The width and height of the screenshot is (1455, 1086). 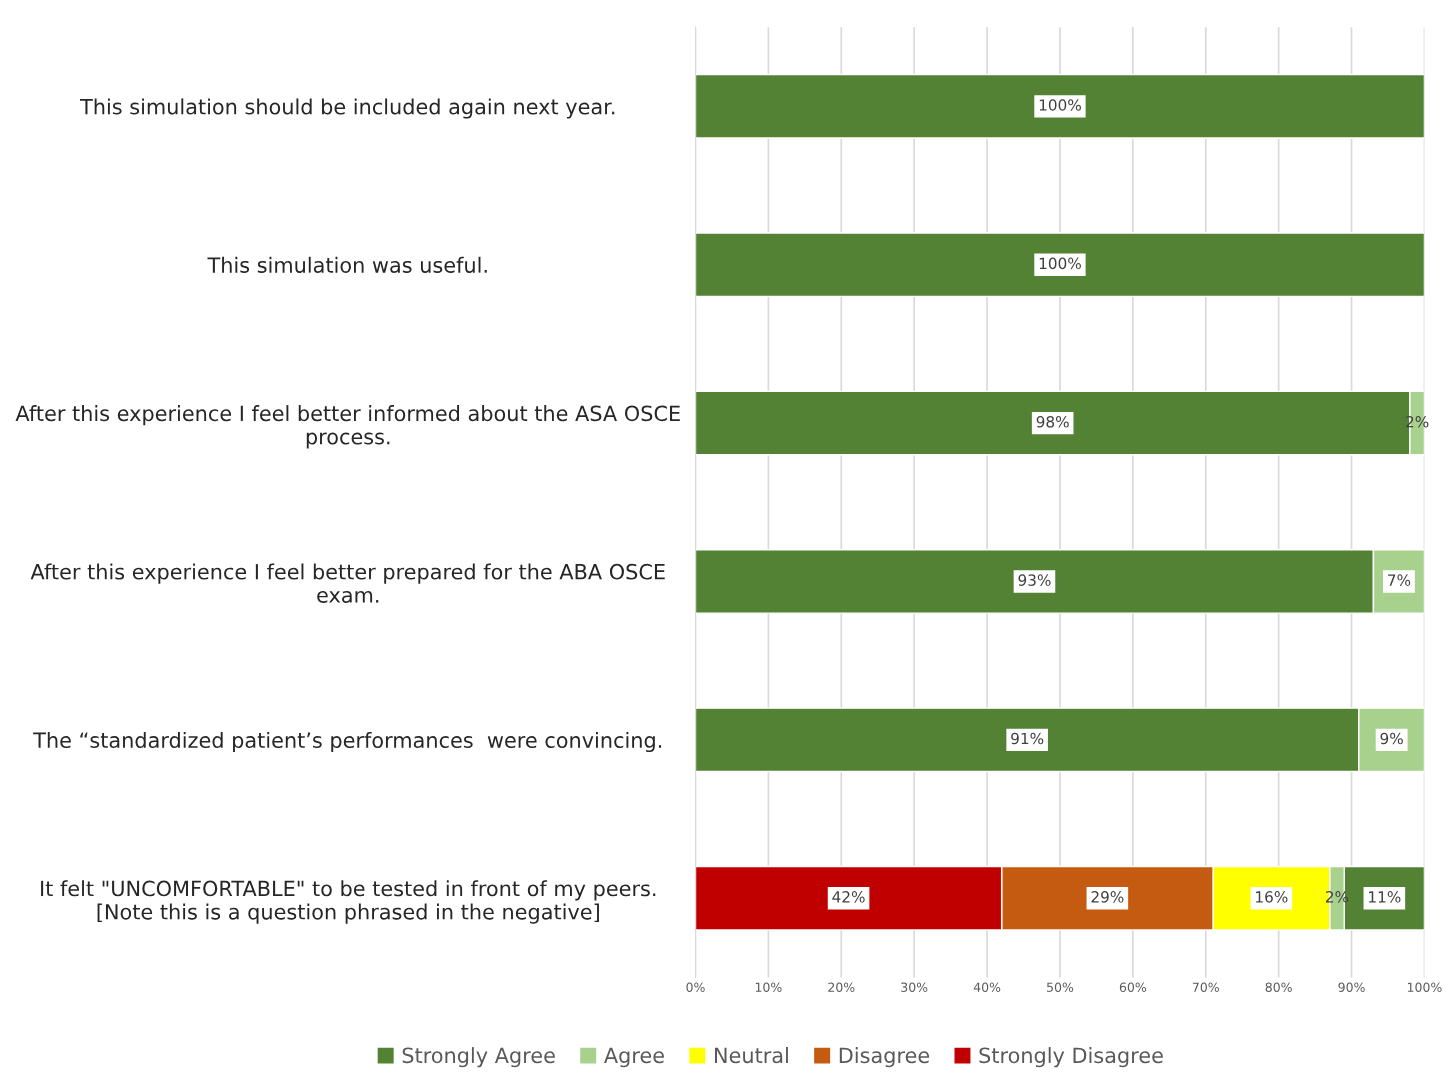 I want to click on x-tick-label: 20%, so click(x=841, y=987).